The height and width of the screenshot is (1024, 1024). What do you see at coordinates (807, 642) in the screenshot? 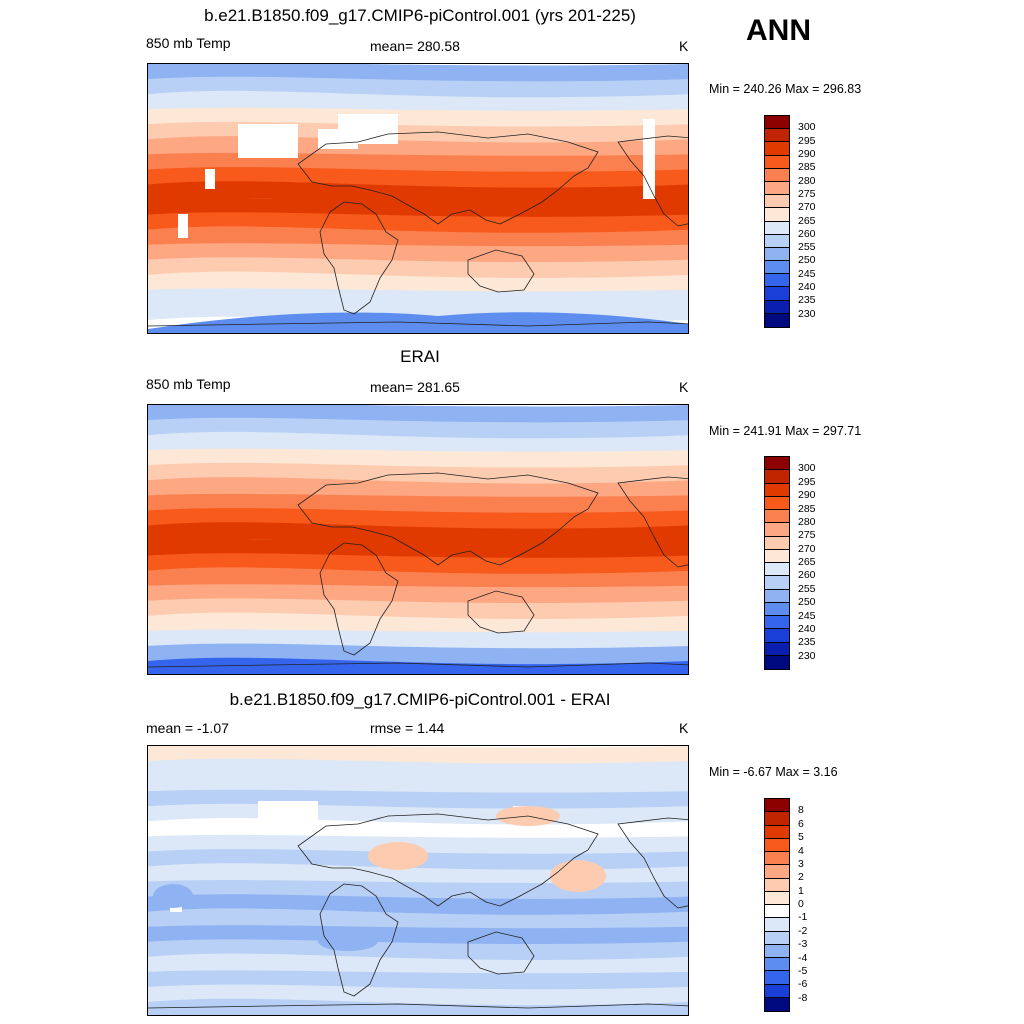
I see `colorbar-tick-label: 235` at bounding box center [807, 642].